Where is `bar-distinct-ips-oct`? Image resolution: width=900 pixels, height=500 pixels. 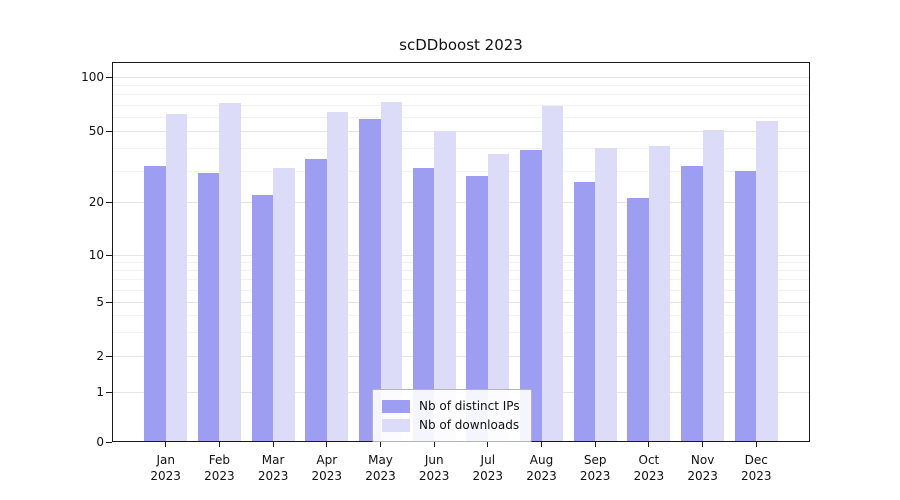 bar-distinct-ips-oct is located at coordinates (638, 320).